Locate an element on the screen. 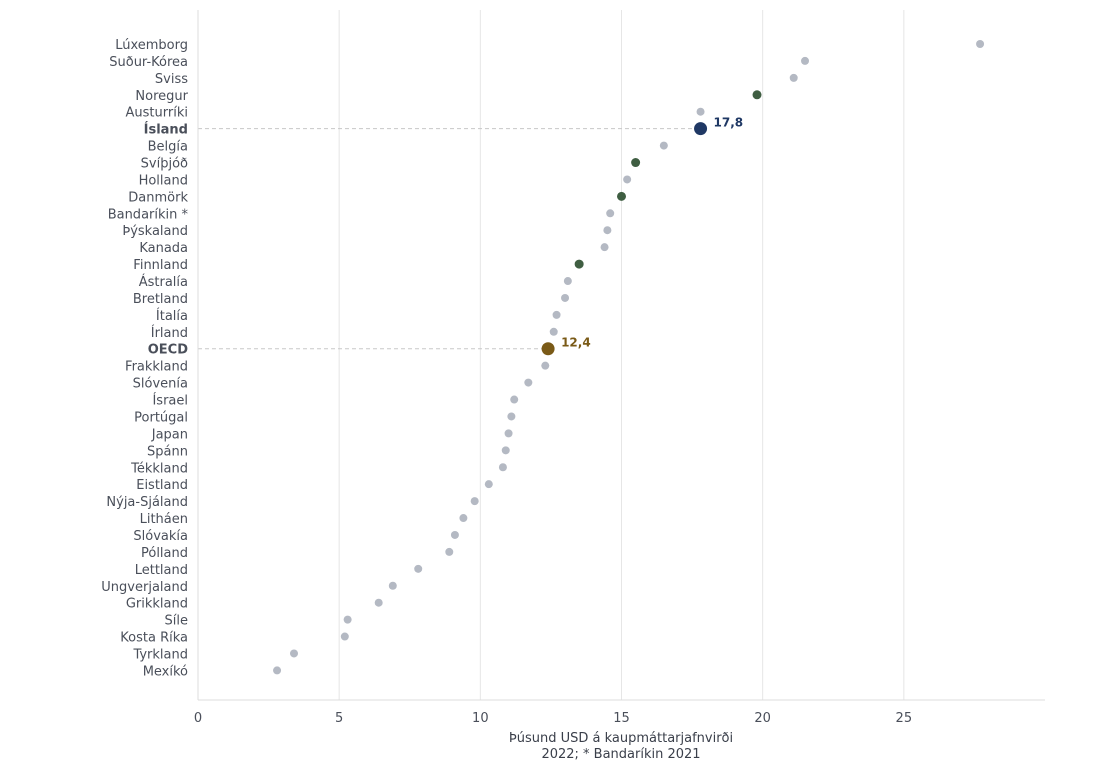 The image size is (1100, 772). x-tick-label: 5 is located at coordinates (339, 718).